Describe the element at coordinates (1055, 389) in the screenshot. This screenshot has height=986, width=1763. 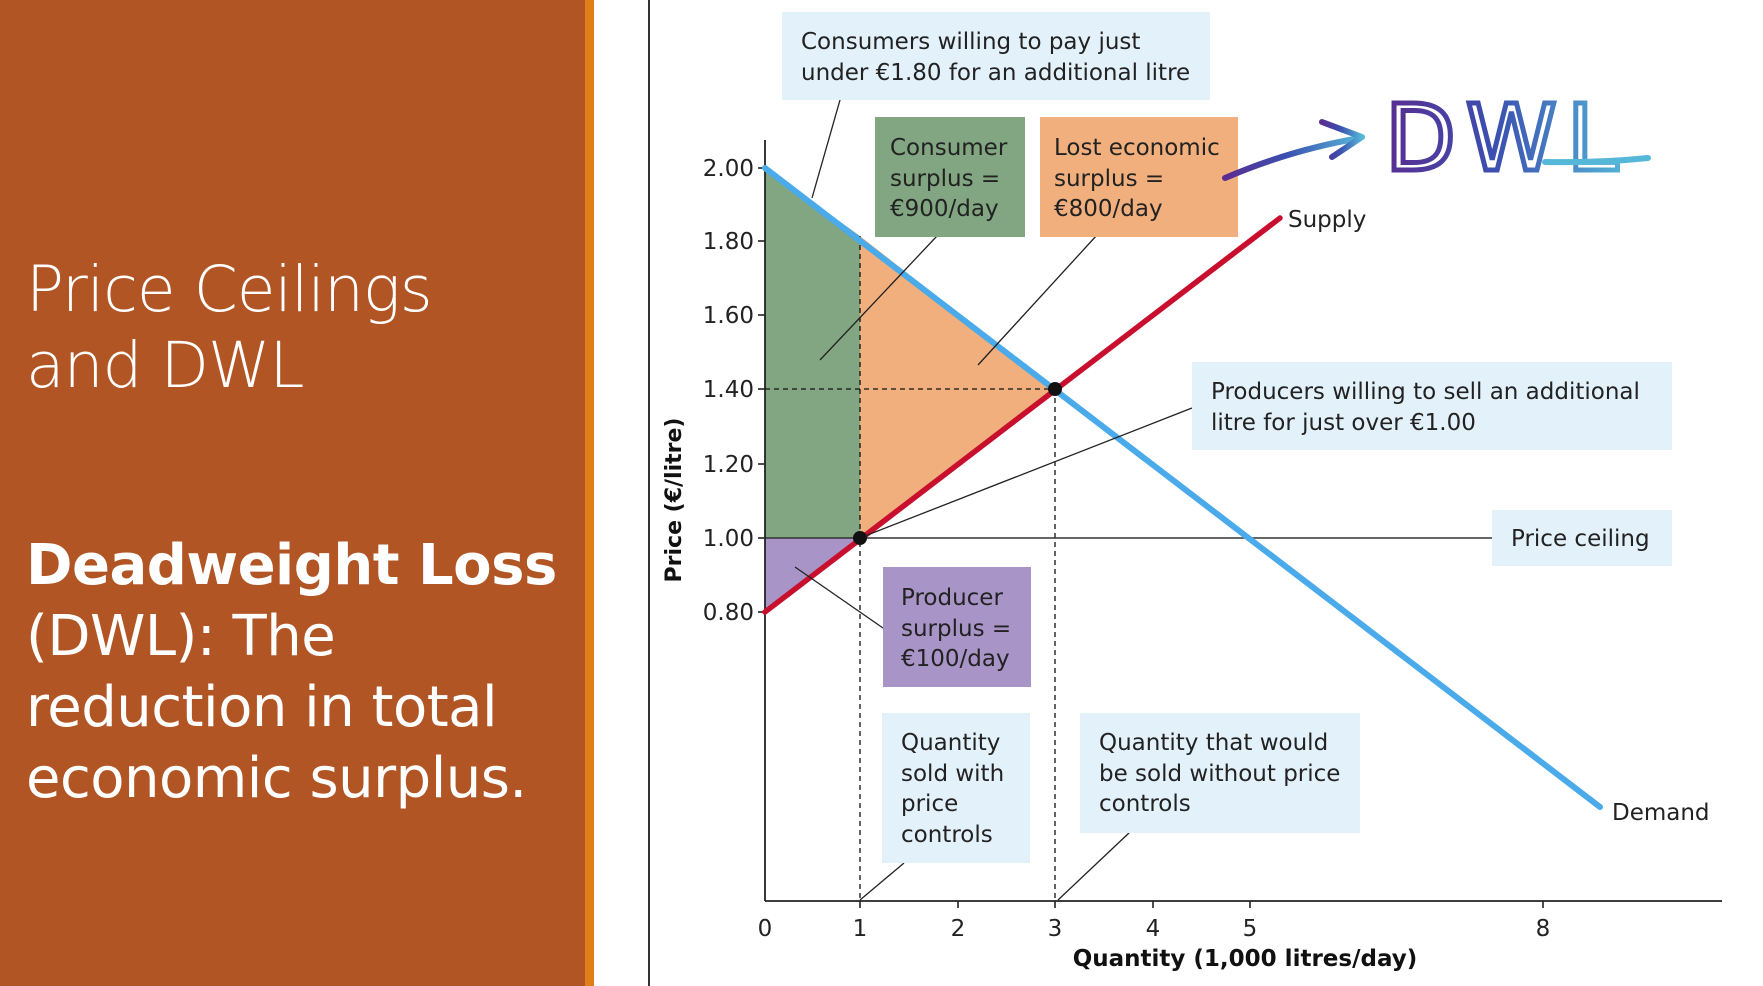
I see `equilibrium-point` at that location.